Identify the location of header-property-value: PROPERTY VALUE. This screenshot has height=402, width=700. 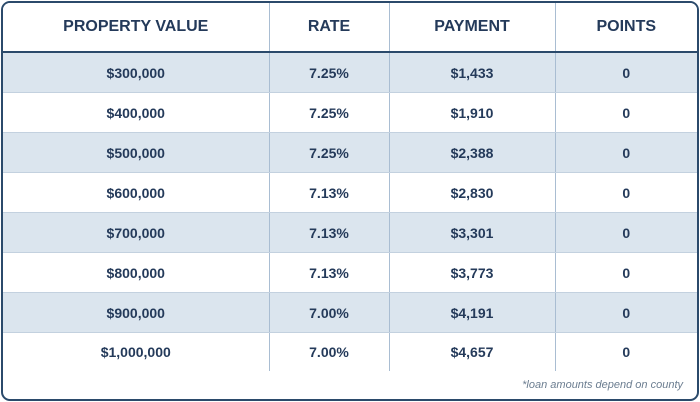
(136, 28).